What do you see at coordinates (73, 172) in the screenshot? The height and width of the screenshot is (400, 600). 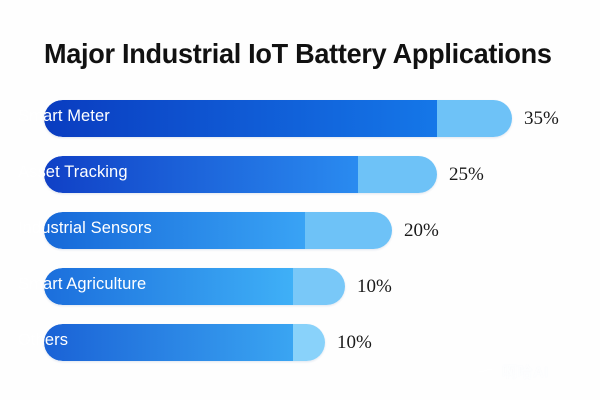 I see `bar-category-label: Asset Tracking` at bounding box center [73, 172].